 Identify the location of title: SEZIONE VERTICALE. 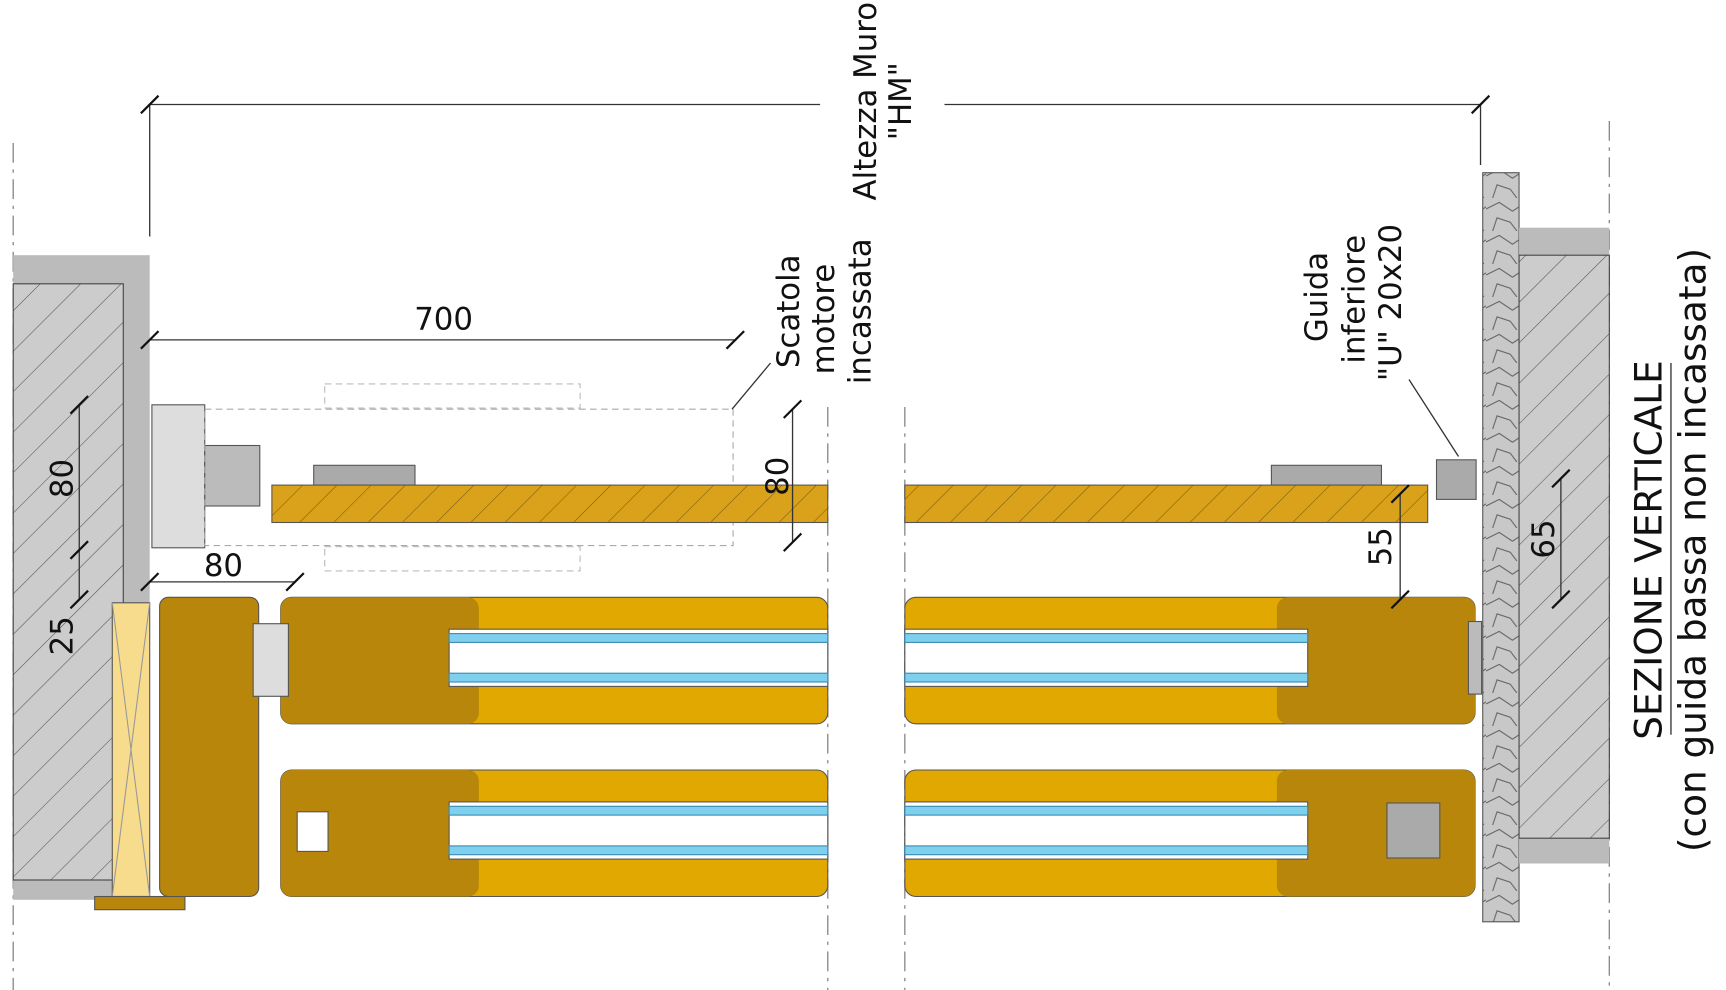
(1649, 549).